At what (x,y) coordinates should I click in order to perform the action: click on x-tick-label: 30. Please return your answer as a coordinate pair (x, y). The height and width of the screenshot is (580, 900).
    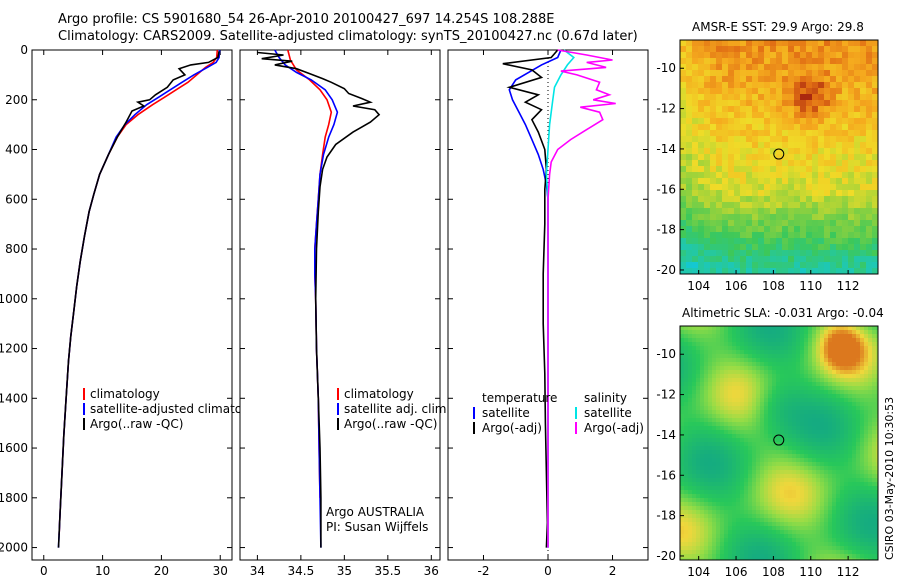
    Looking at the image, I should click on (220, 571).